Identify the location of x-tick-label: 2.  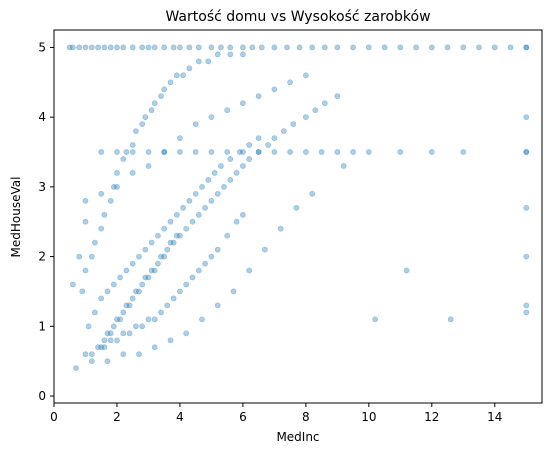
(117, 417).